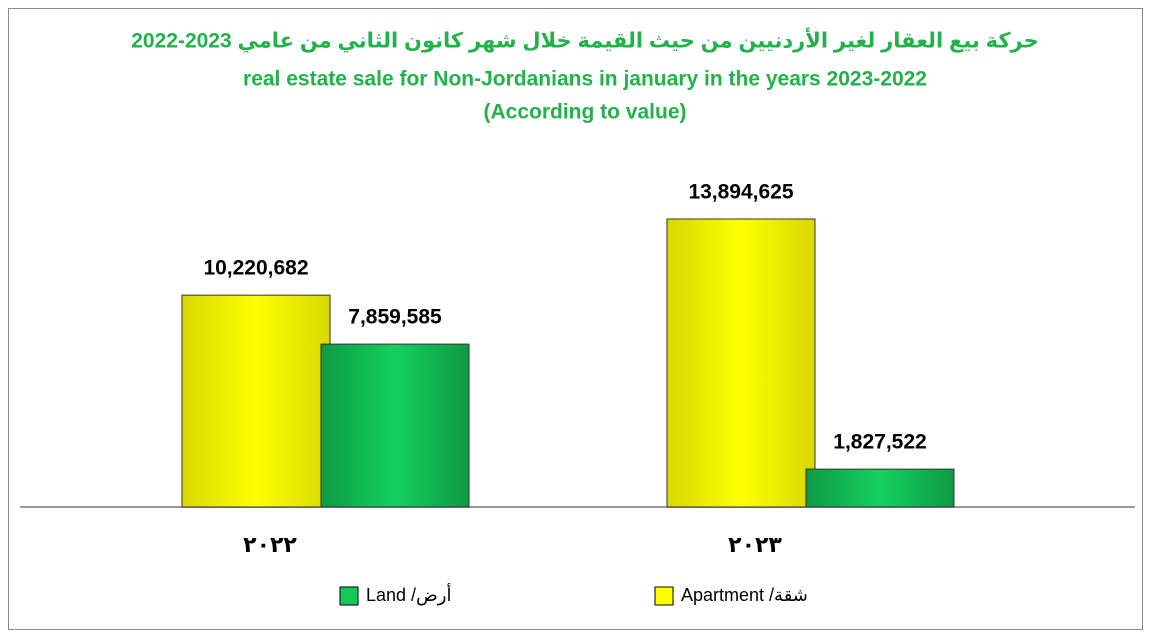  Describe the element at coordinates (255, 268) in the screenshot. I see `data-label: 10,220,682` at that location.